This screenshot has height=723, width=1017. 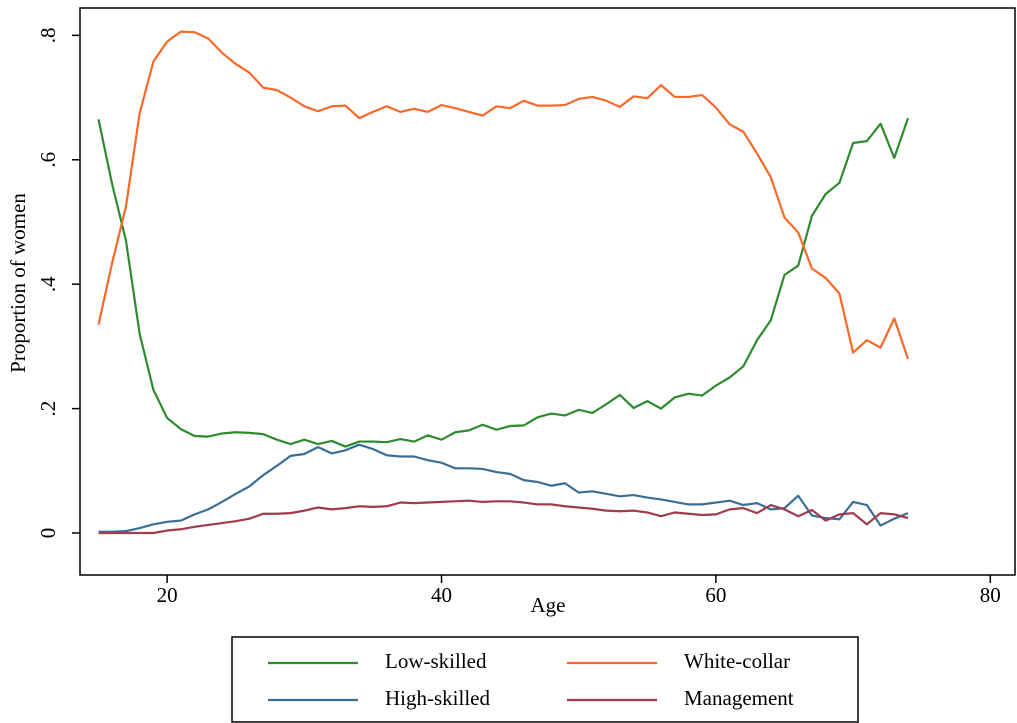 I want to click on legend-box, so click(x=545, y=679).